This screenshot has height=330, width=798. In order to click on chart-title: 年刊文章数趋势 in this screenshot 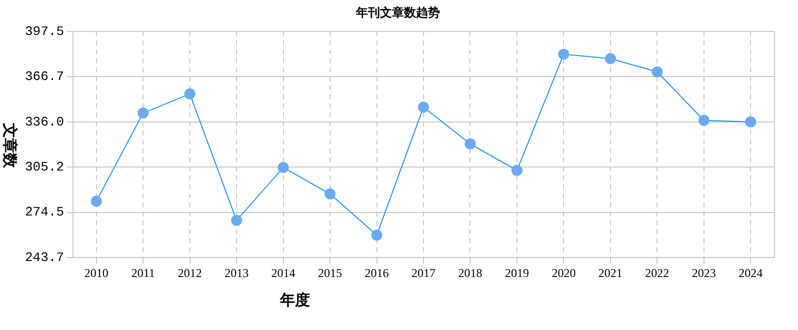, I will do `click(397, 12)`.